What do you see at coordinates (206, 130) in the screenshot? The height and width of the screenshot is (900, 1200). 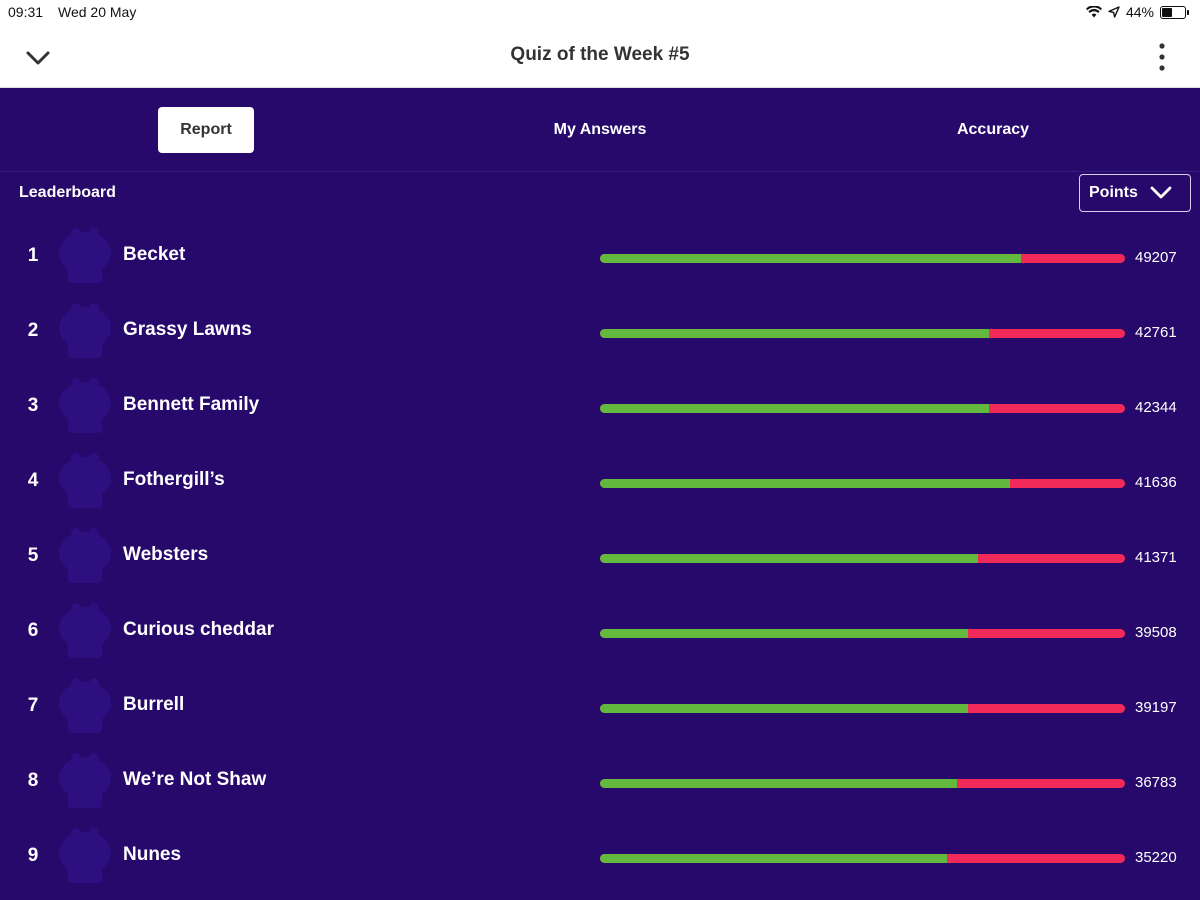 I see `tab-report: Report` at bounding box center [206, 130].